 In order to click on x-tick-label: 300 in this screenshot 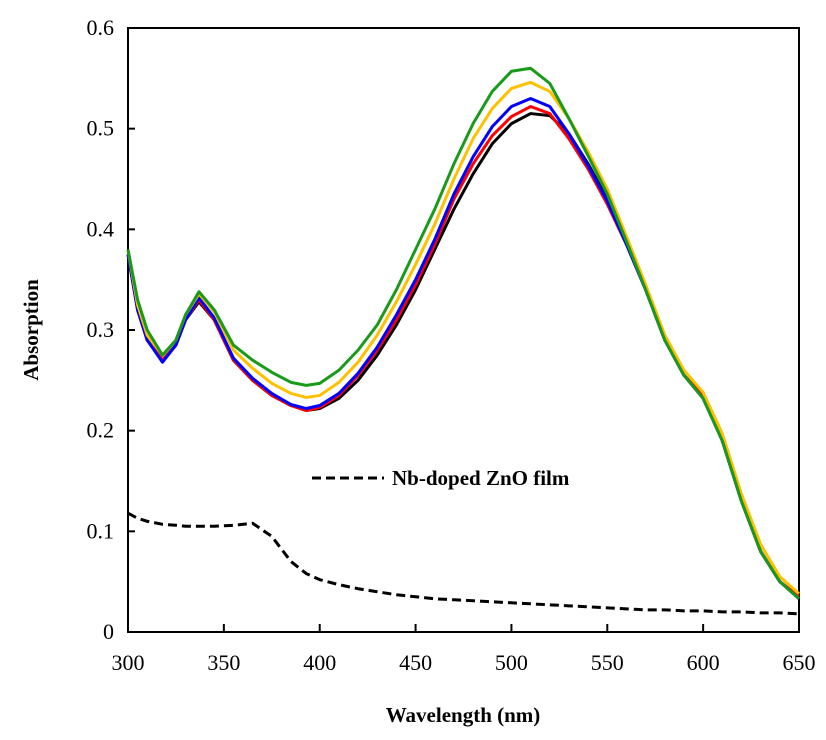, I will do `click(128, 662)`.